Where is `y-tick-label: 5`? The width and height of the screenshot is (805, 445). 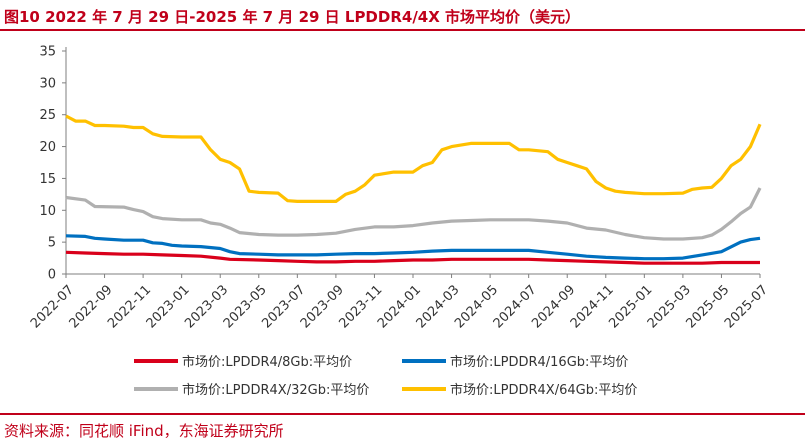 y-tick-label: 5 is located at coordinates (52, 243).